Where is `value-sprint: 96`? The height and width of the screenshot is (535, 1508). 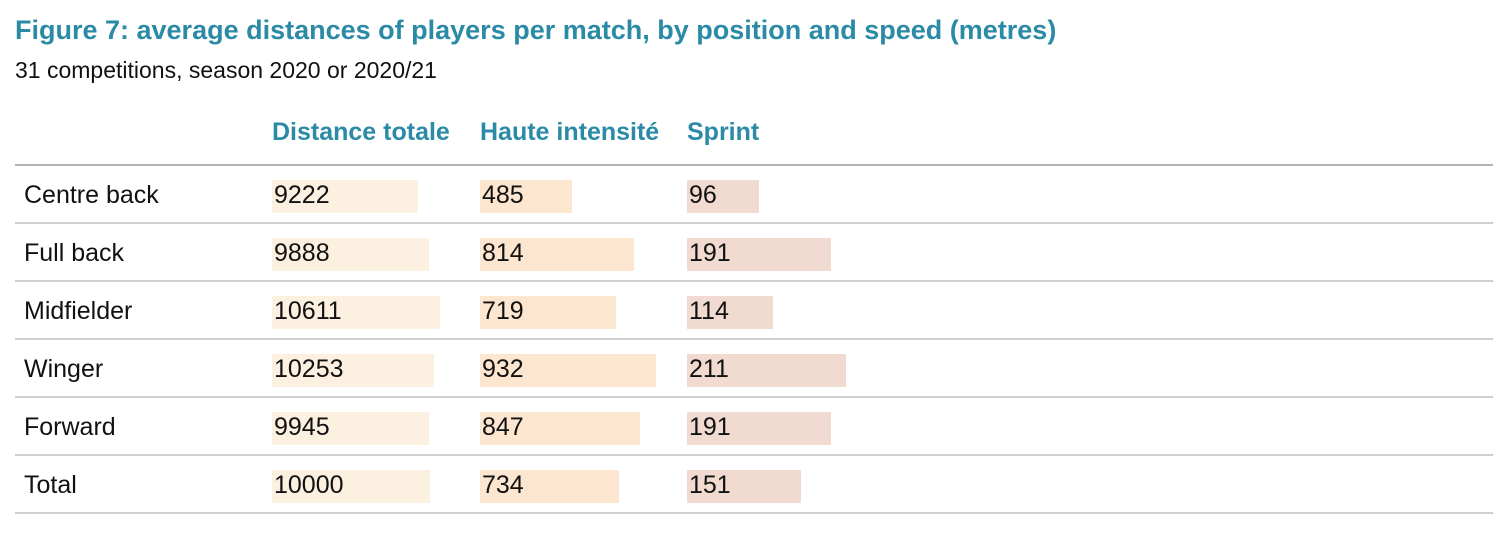
value-sprint: 96 is located at coordinates (703, 195).